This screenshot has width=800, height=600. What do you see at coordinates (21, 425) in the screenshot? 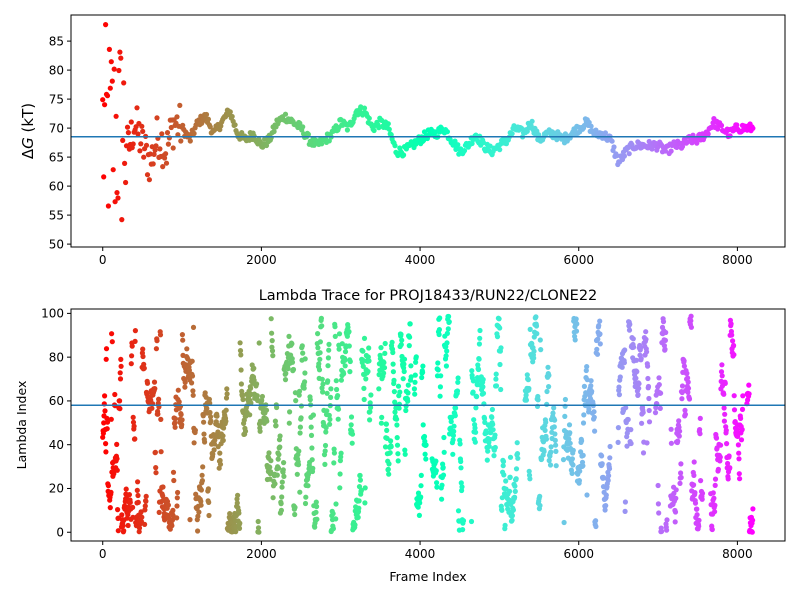
I see `lambda-y-axis-label: Lambda Index` at bounding box center [21, 425].